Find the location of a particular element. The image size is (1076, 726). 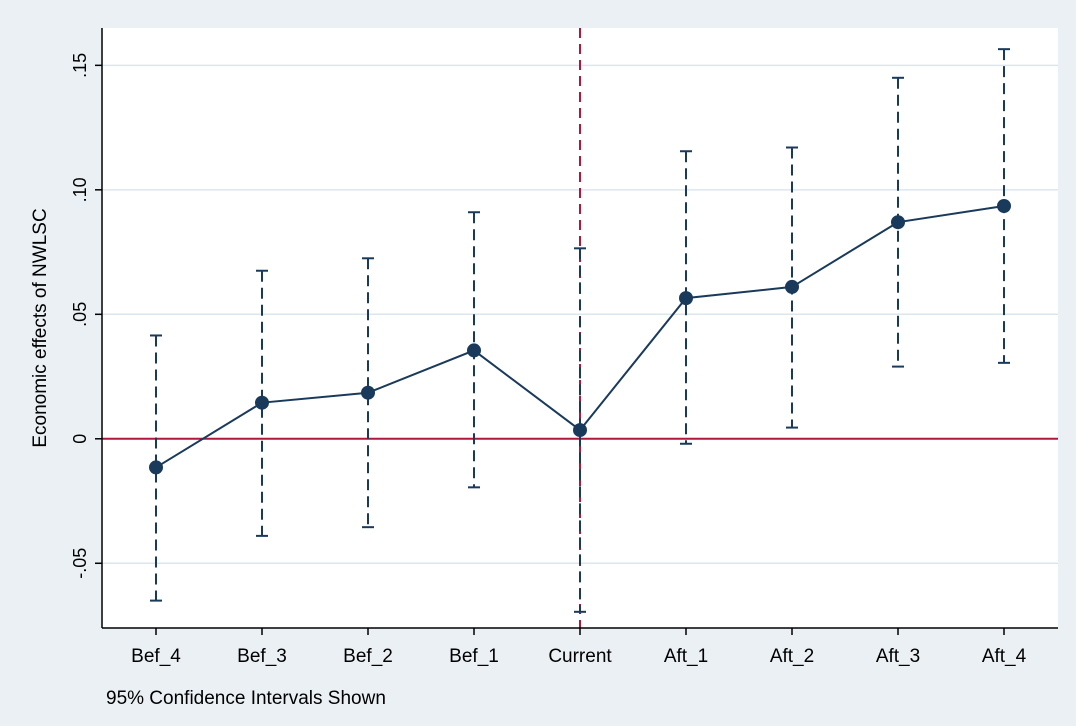

y-tick-label: 0 is located at coordinates (80, 439).